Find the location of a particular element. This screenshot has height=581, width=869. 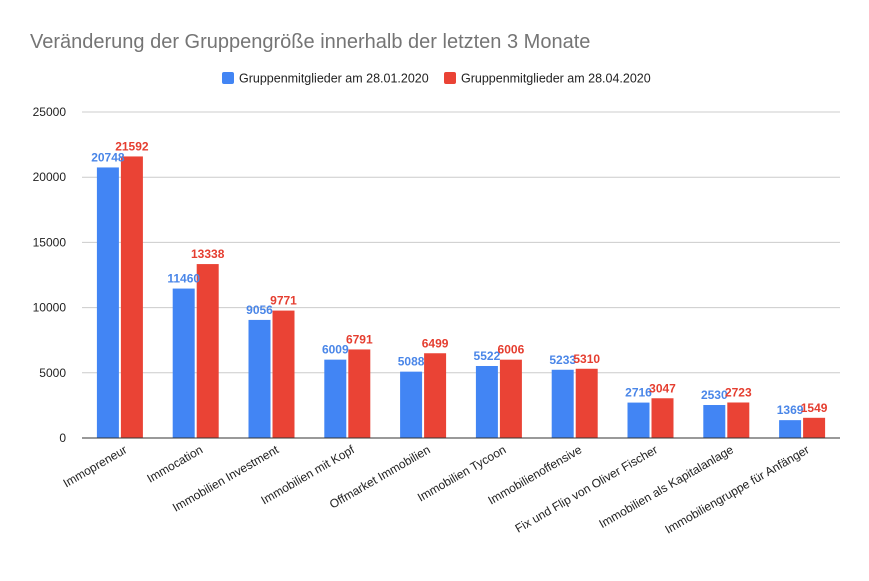

x-tick-label: Immobiliengruppe für Anfänger is located at coordinates (736, 489).